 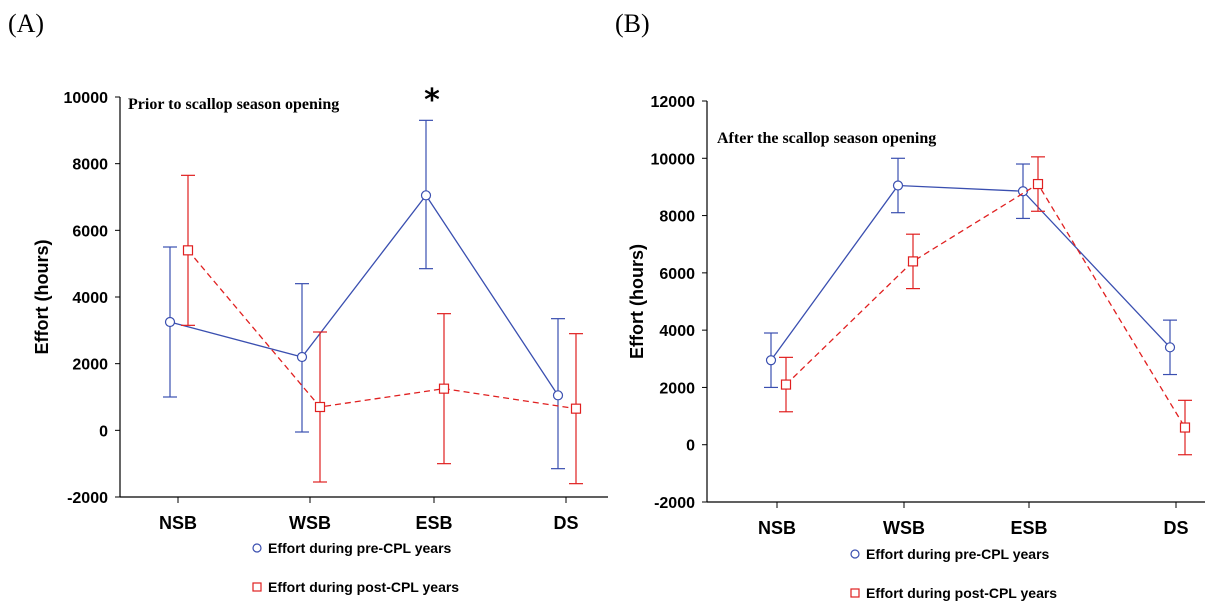 What do you see at coordinates (826, 138) in the screenshot?
I see `chart-title: After the scallop season opening` at bounding box center [826, 138].